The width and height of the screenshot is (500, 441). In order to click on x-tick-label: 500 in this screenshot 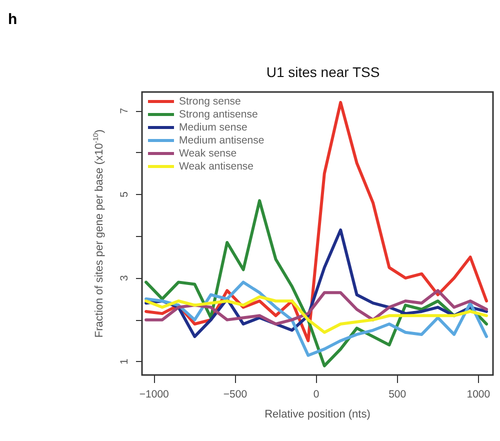, I will do `click(397, 394)`.